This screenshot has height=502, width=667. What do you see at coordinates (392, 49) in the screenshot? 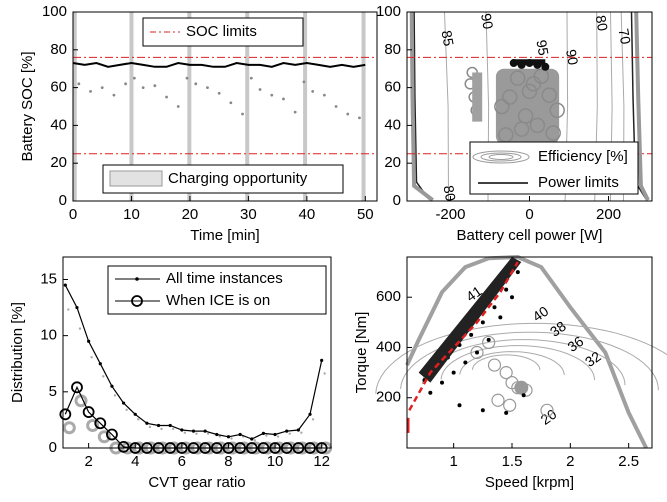
I see `soc-power-ytick-label: 80` at bounding box center [392, 49].